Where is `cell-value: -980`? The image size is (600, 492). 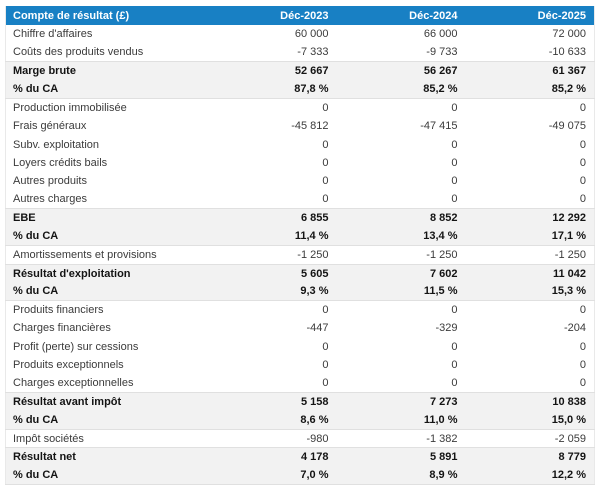 cell-value: -980 is located at coordinates (272, 438).